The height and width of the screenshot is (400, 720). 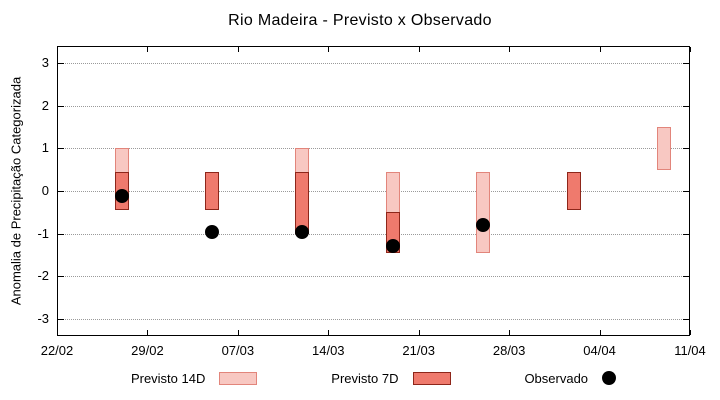 I want to click on chart-title: Rio Madeira - Previsto x Observado, so click(x=360, y=20).